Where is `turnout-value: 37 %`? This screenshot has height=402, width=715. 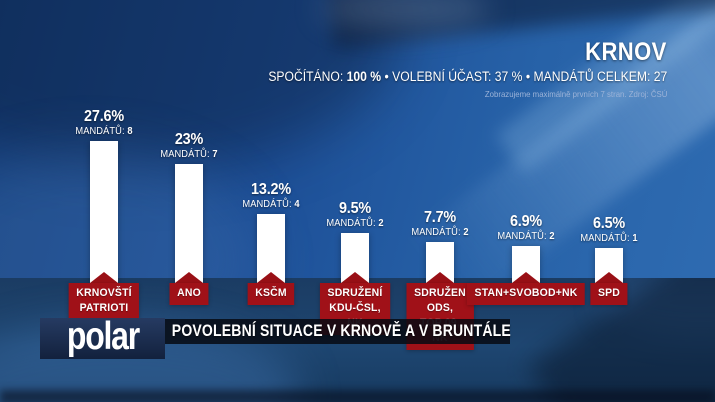 turnout-value: 37 % is located at coordinates (508, 76).